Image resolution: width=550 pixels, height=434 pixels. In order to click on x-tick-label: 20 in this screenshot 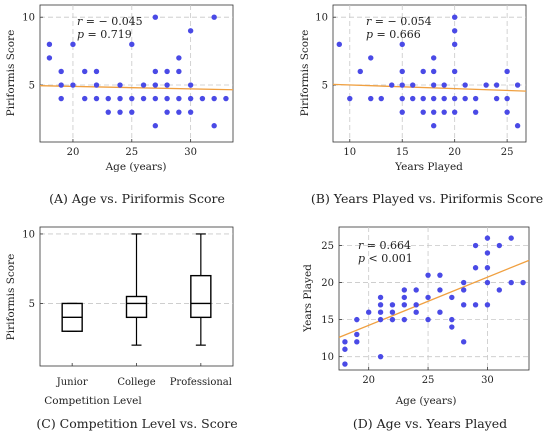, I will do `click(454, 152)`.